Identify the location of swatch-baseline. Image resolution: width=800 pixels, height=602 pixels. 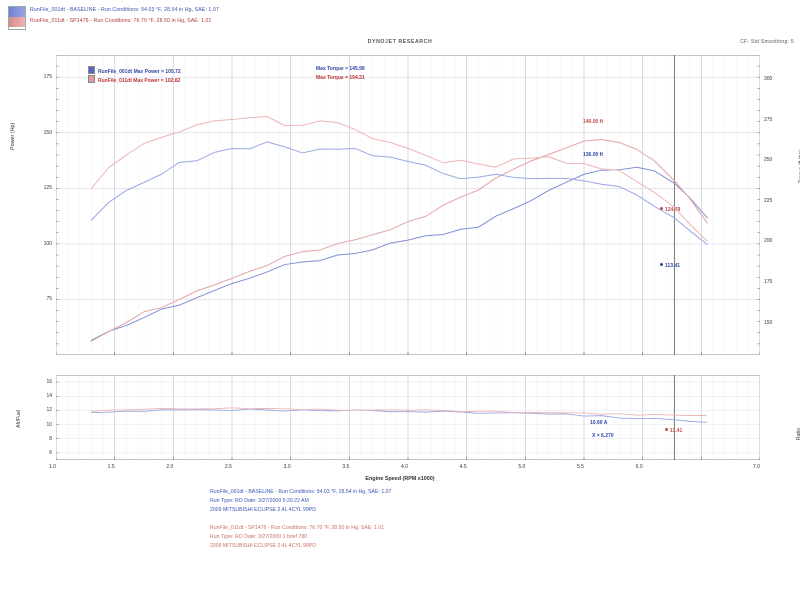
(17, 12).